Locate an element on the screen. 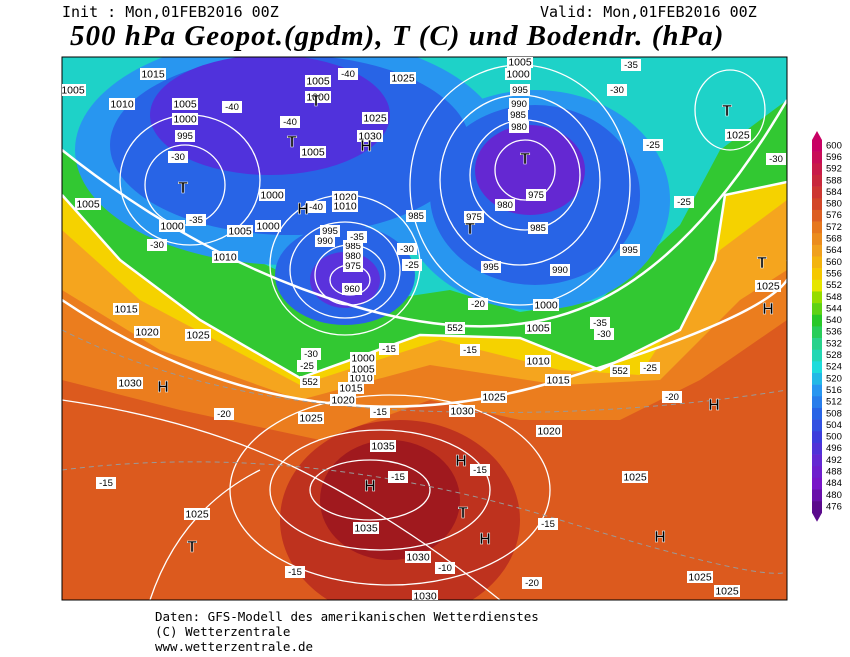 This screenshot has width=850, height=657. scale-label: 584 is located at coordinates (834, 192).